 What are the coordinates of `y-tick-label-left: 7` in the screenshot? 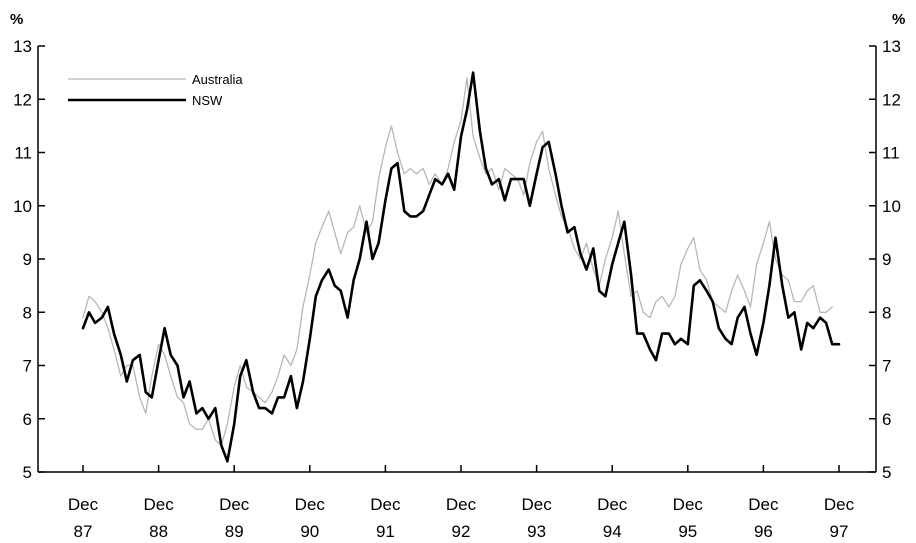 It's located at (27, 366).